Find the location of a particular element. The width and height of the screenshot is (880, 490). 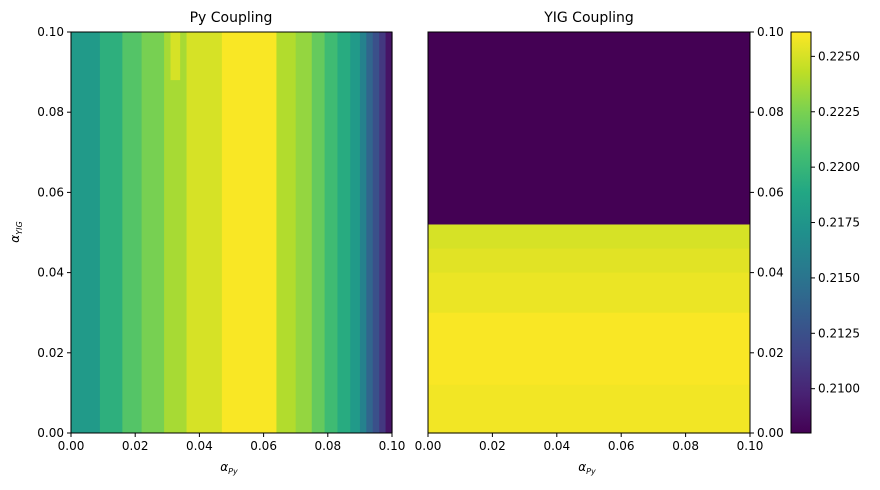

py-coupling-x-tick-label: 0.04 is located at coordinates (199, 446).